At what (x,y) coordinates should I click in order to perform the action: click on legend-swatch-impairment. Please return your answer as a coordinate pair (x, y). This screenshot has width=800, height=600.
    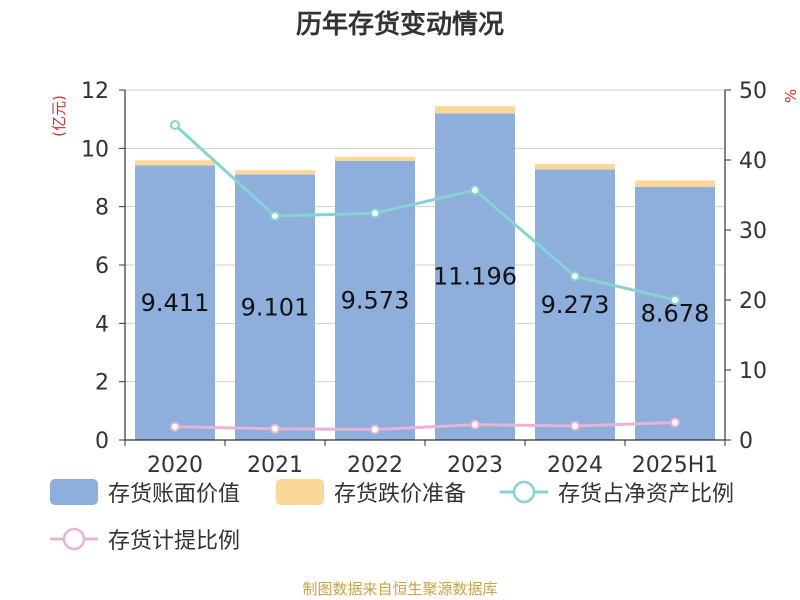
    Looking at the image, I should click on (300, 492).